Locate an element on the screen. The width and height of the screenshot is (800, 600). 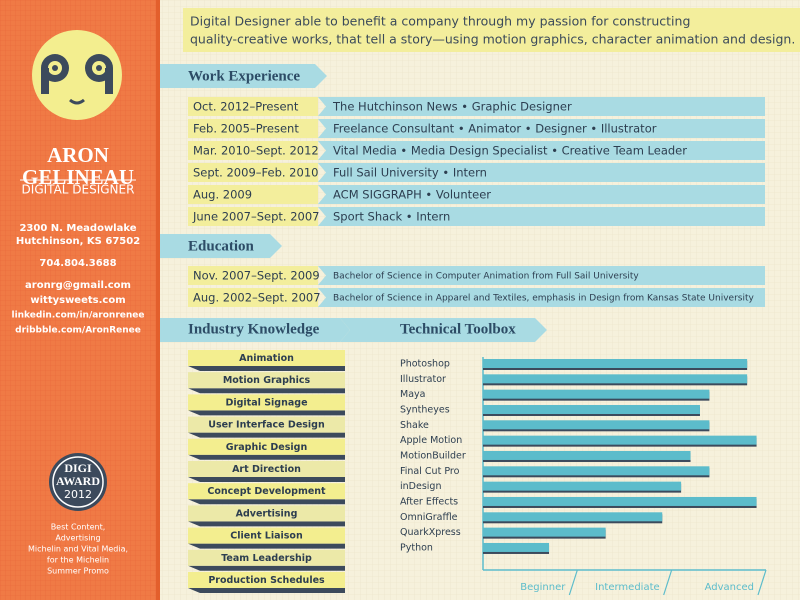
phone: 704.804.3688 is located at coordinates (77, 263).